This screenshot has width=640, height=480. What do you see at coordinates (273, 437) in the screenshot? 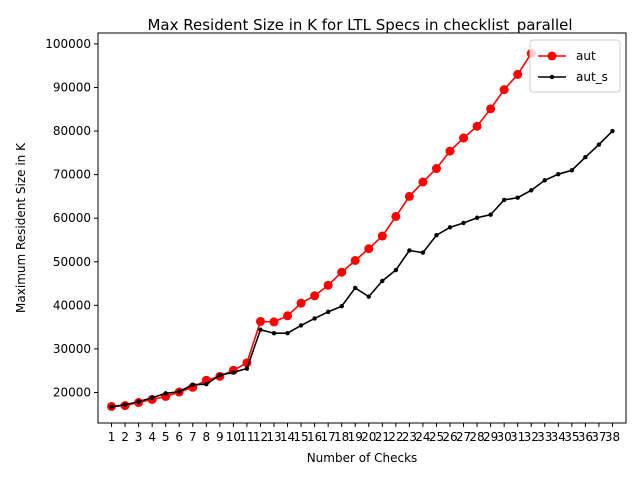
I see `x-tick-label: 13` at bounding box center [273, 437].